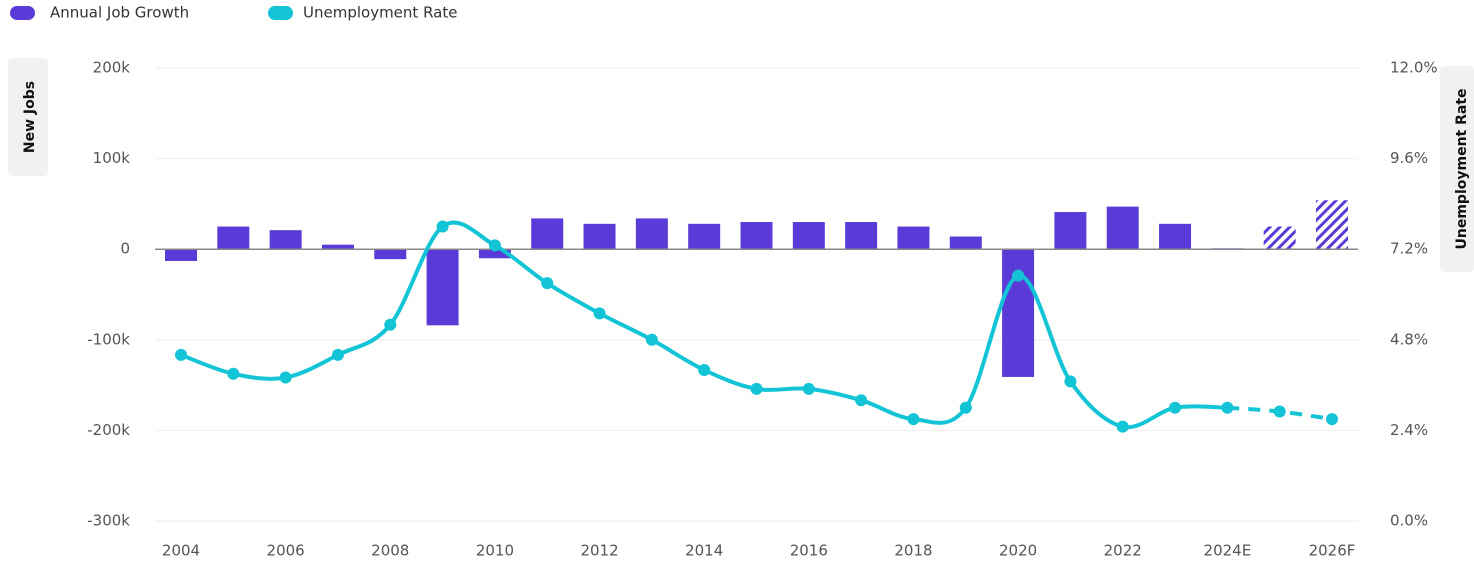 The width and height of the screenshot is (1474, 561). What do you see at coordinates (390, 551) in the screenshot?
I see `x-tick-label: 2008` at bounding box center [390, 551].